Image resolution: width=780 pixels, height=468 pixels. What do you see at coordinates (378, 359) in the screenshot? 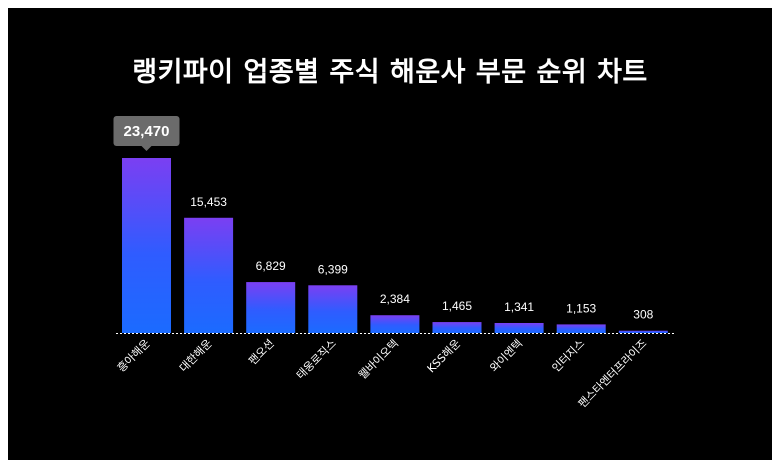
I see `category-label-4: 웰바이오텍` at bounding box center [378, 359].